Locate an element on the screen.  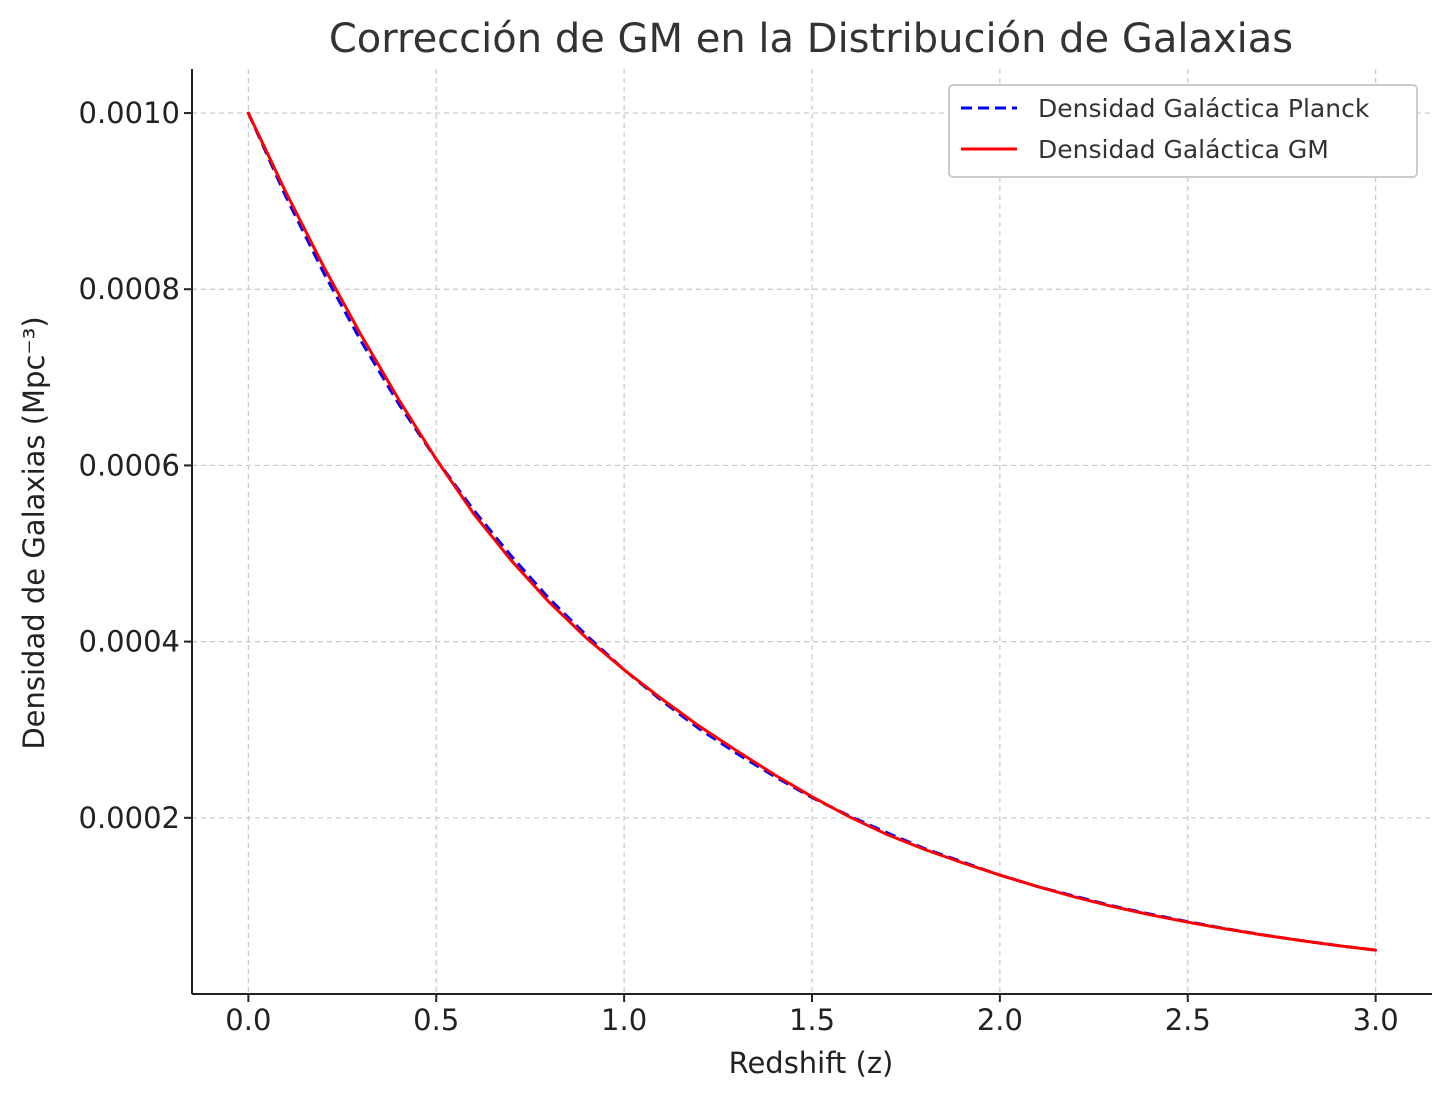
x-tick-label: 1.0 is located at coordinates (624, 1020).